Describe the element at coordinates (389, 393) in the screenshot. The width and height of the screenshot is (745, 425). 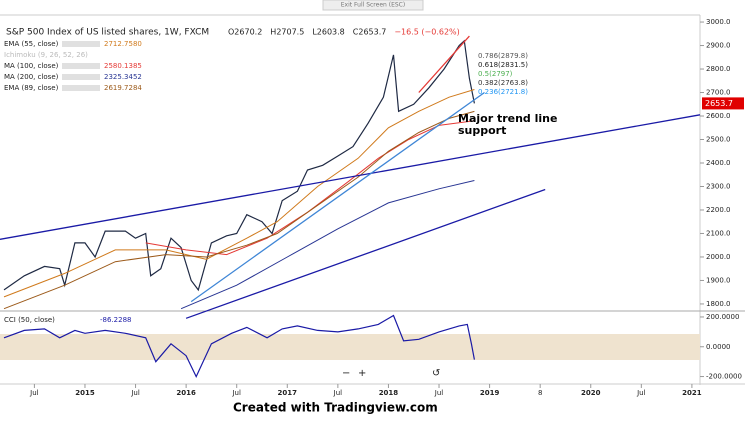
I see `x-tick-label: 2018` at that location.